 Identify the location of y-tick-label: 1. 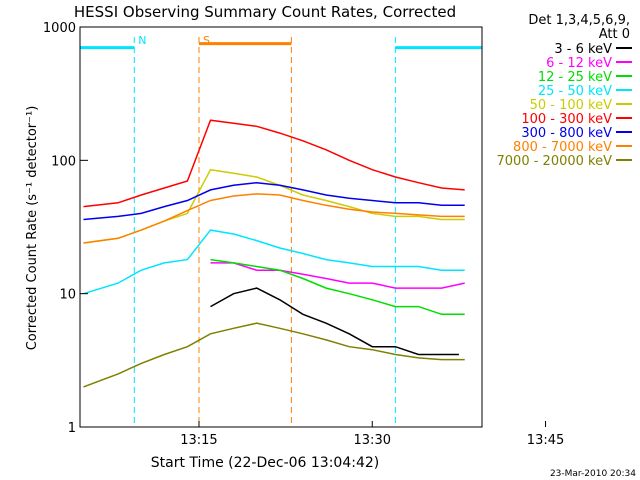
(72, 428).